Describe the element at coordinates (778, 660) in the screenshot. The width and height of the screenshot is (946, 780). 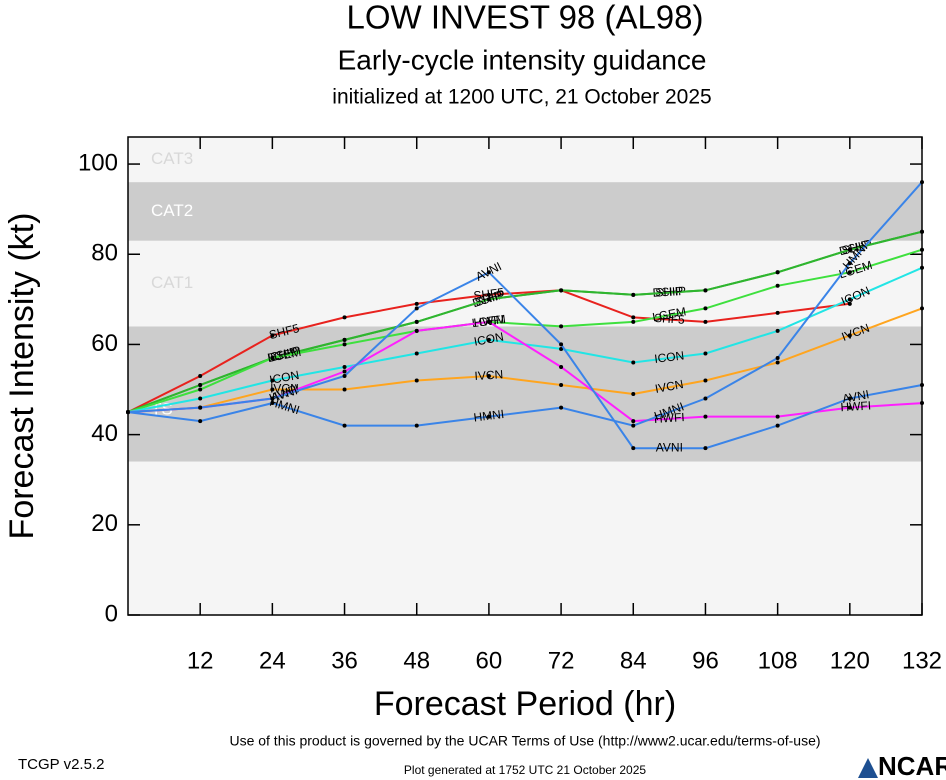
I see `x-tick-label: 108` at that location.